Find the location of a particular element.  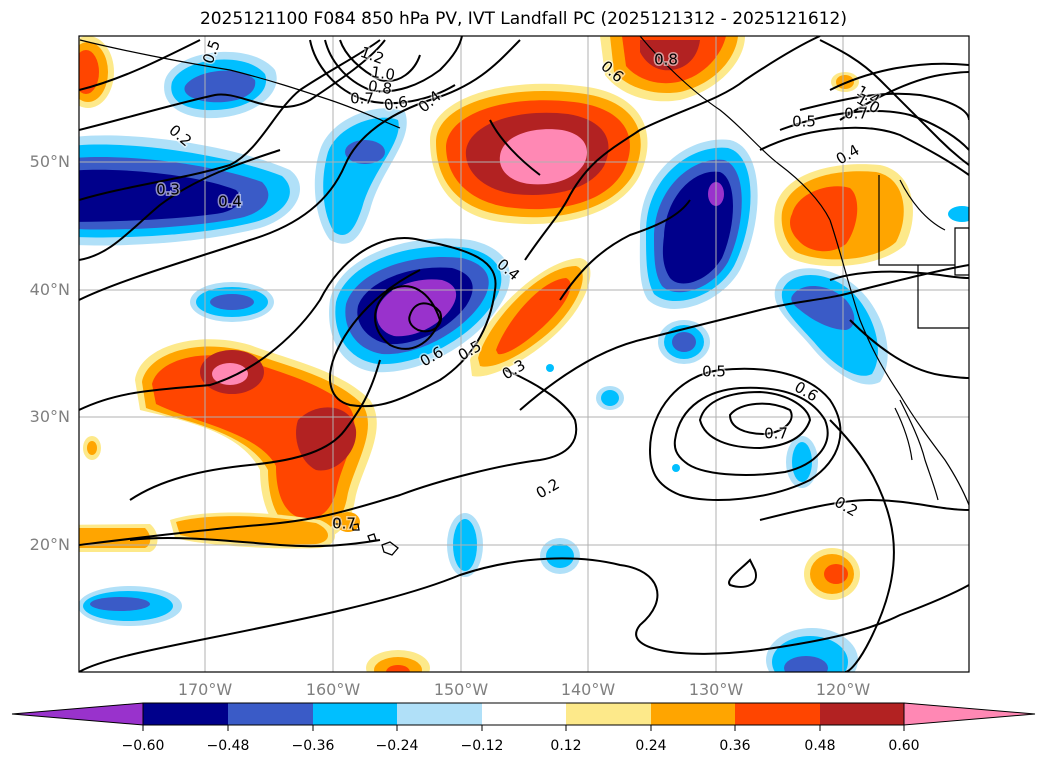

lon-label-150w: 150°W is located at coordinates (461, 689).